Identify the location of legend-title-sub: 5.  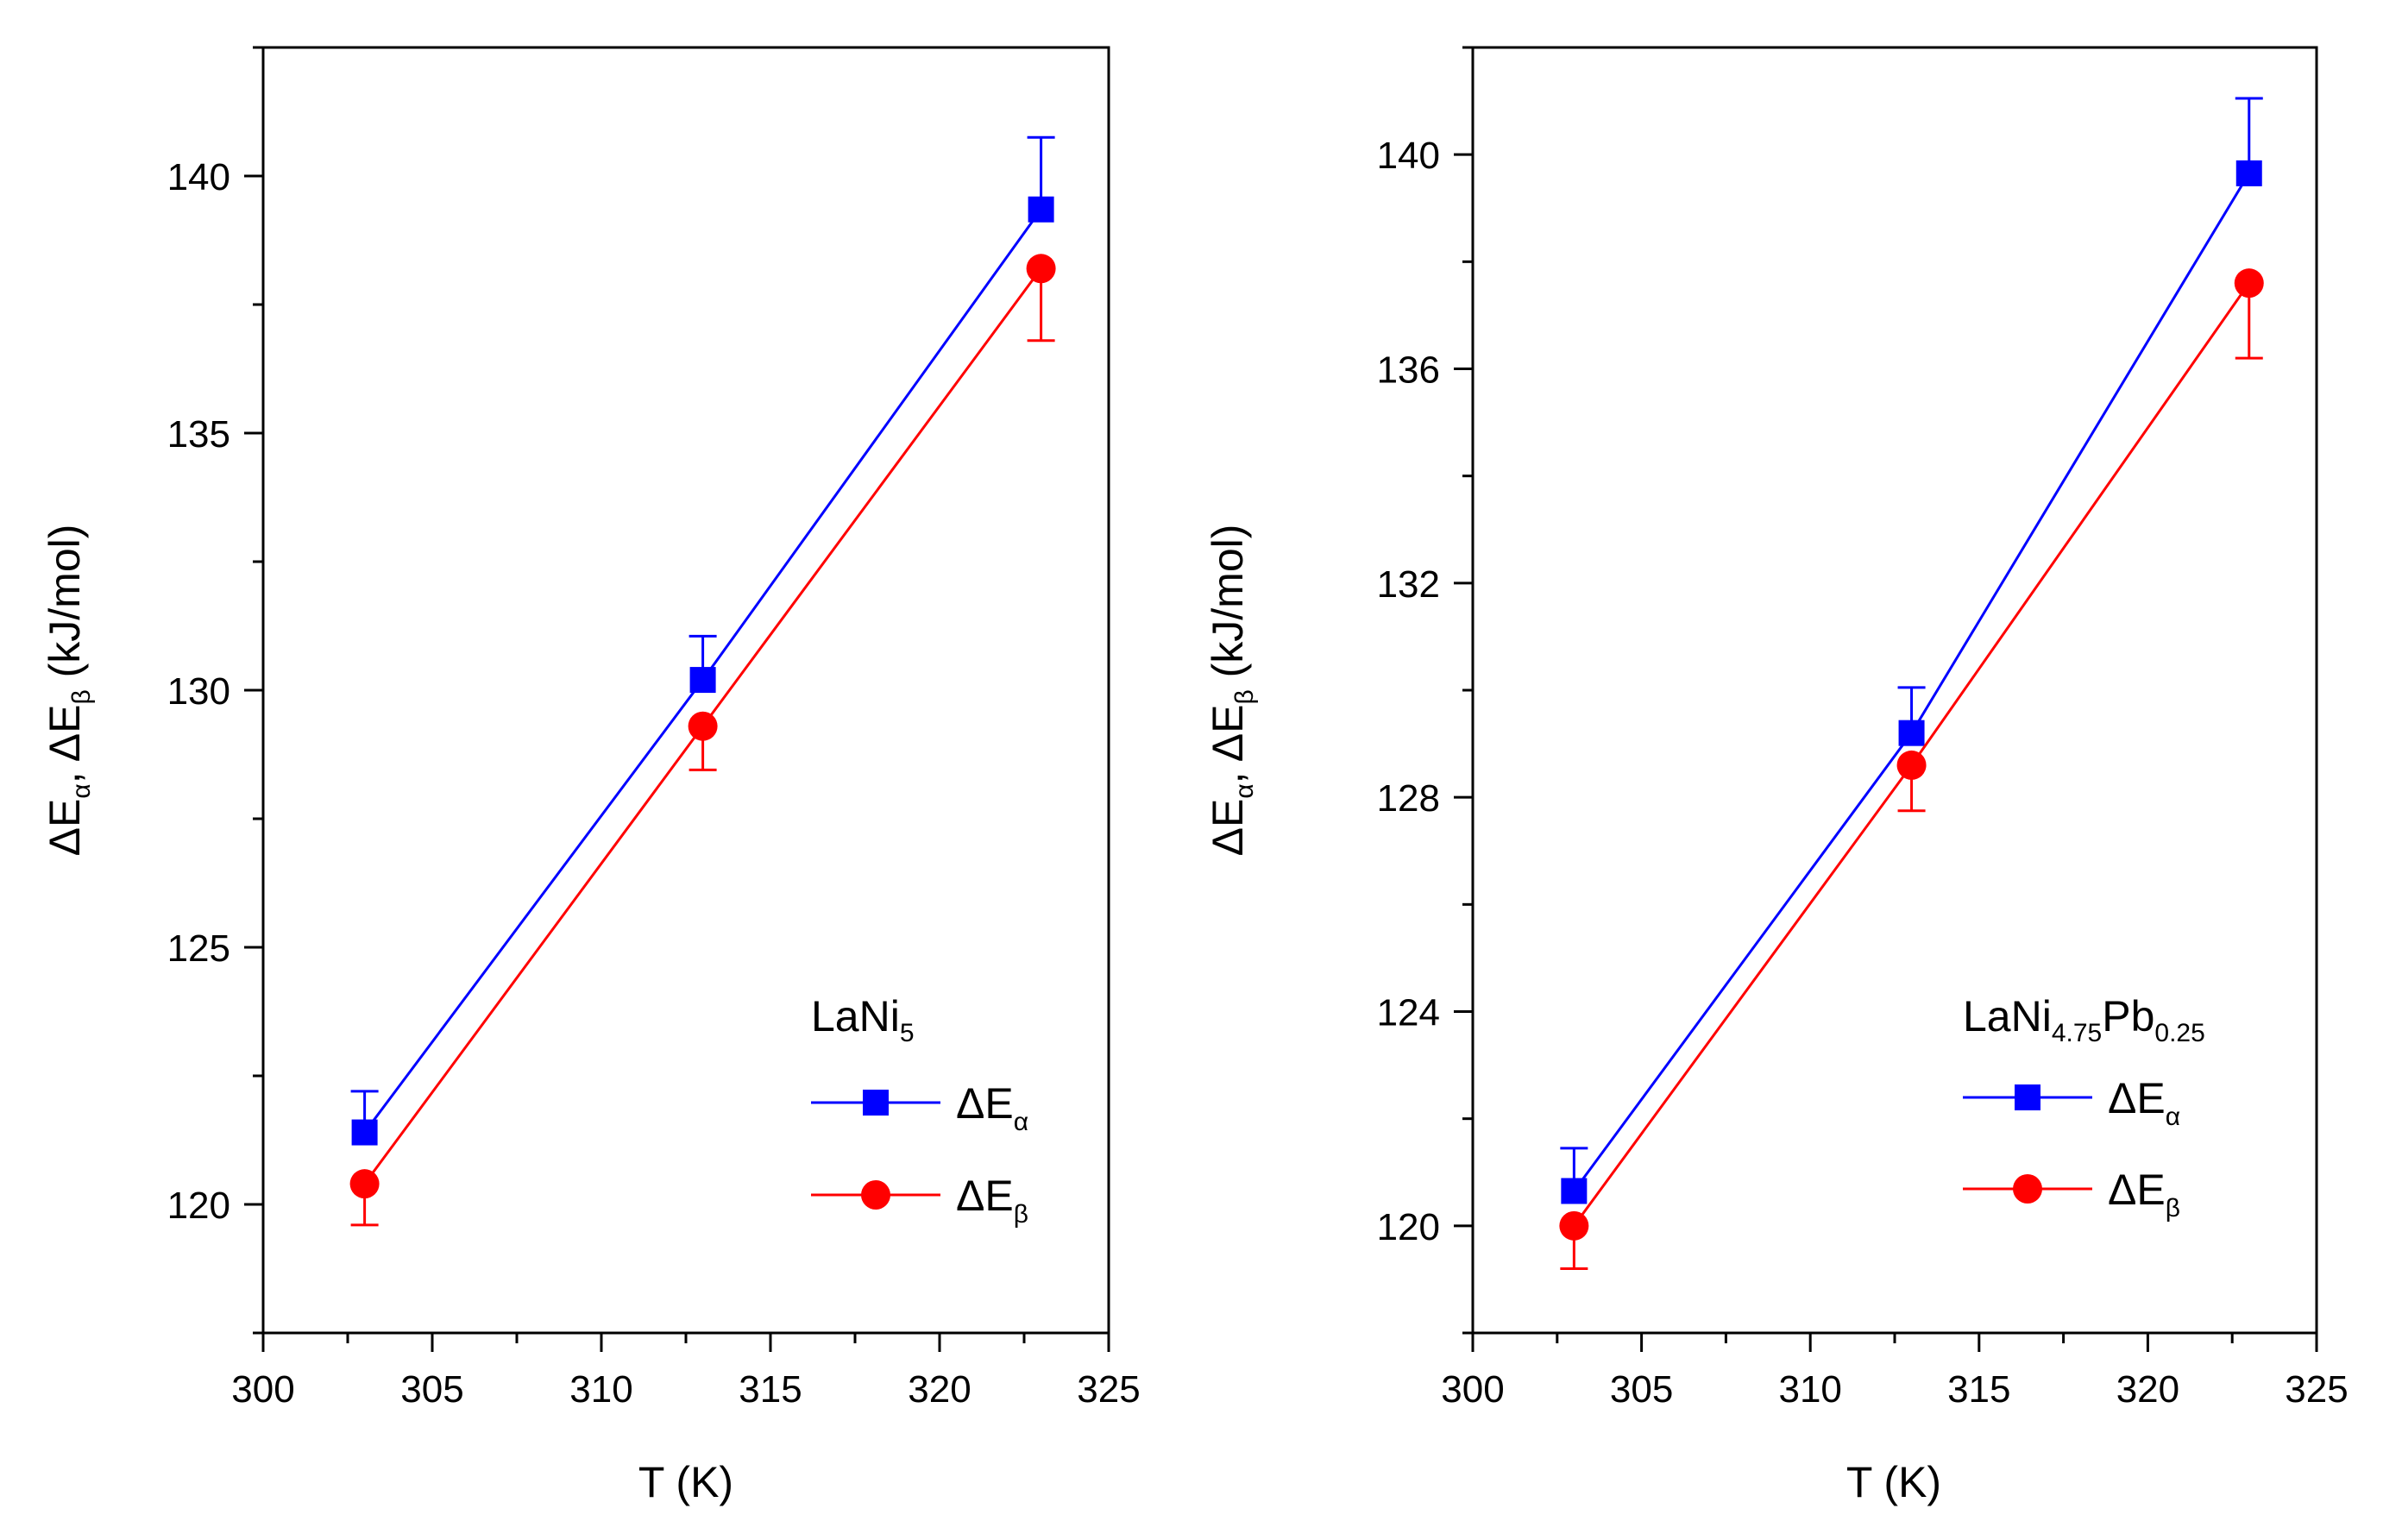
(907, 1033).